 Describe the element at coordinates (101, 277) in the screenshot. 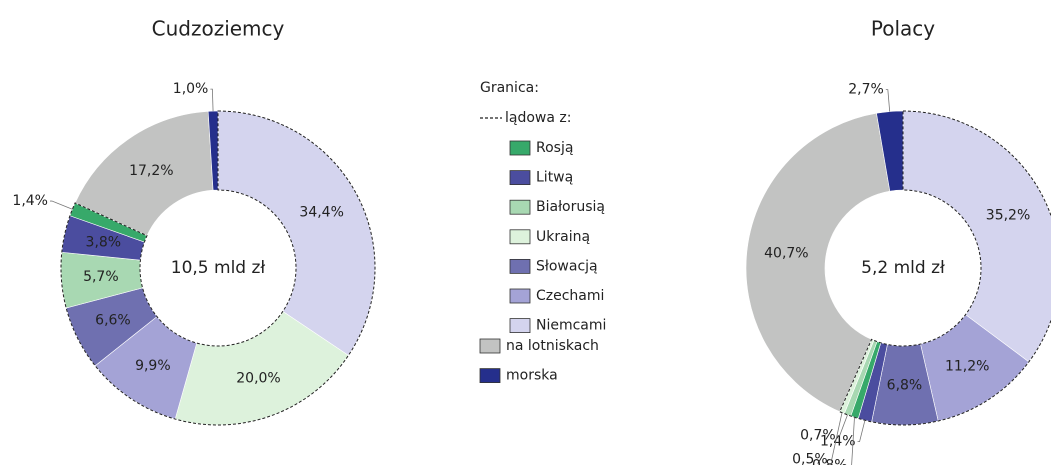

I see `data-label: 5,7%` at that location.